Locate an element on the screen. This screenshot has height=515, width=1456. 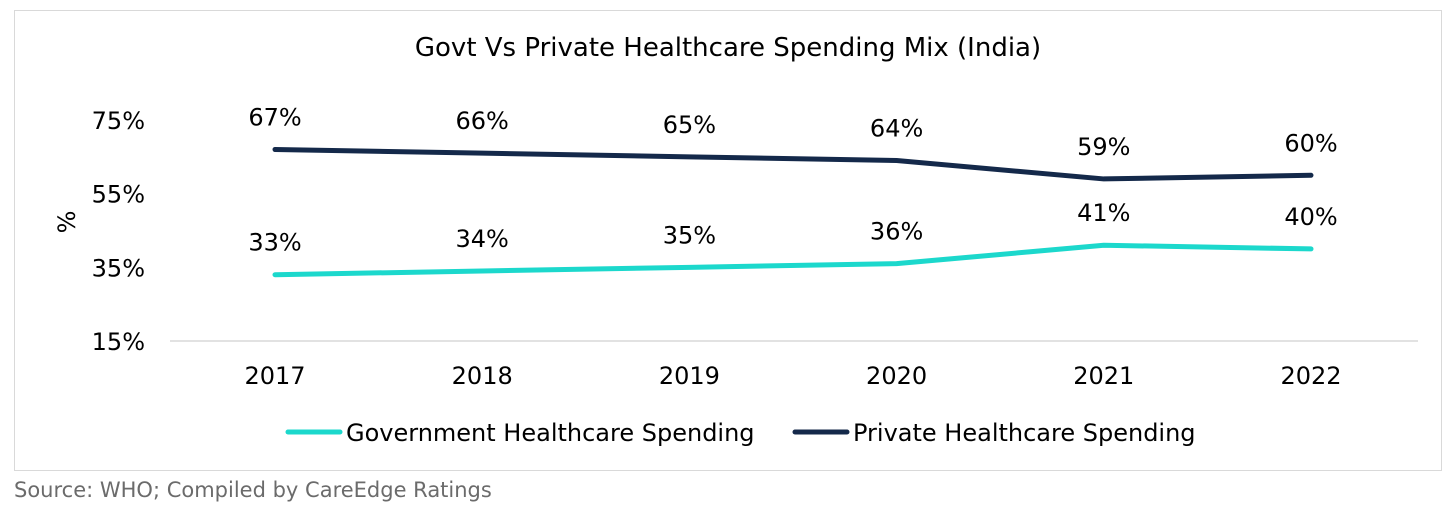
data-label: 66% is located at coordinates (482, 121).